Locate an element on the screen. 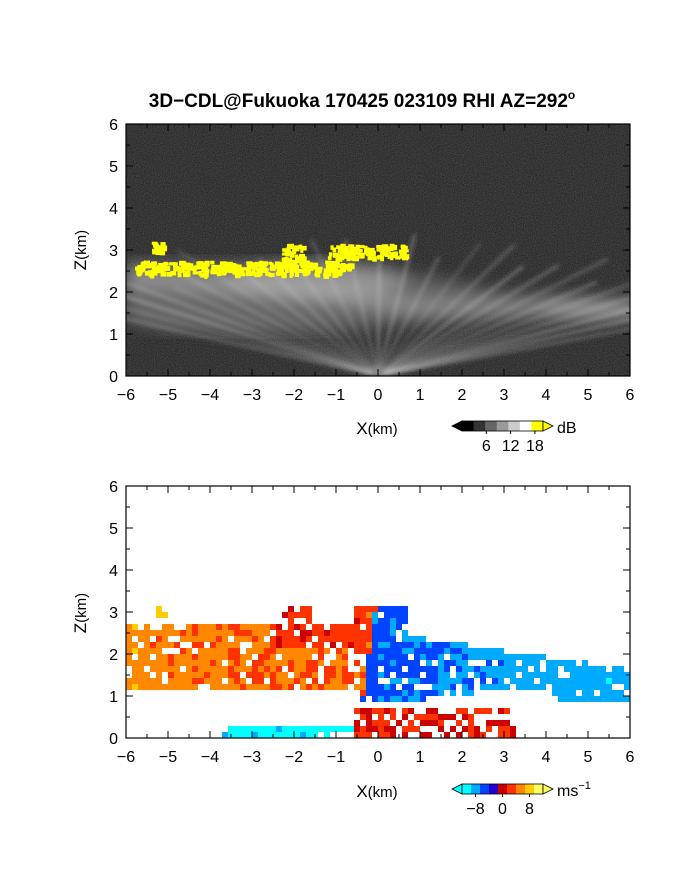 Image resolution: width=680 pixels, height=880 pixels. colorbar-max-arrow is located at coordinates (548, 426).